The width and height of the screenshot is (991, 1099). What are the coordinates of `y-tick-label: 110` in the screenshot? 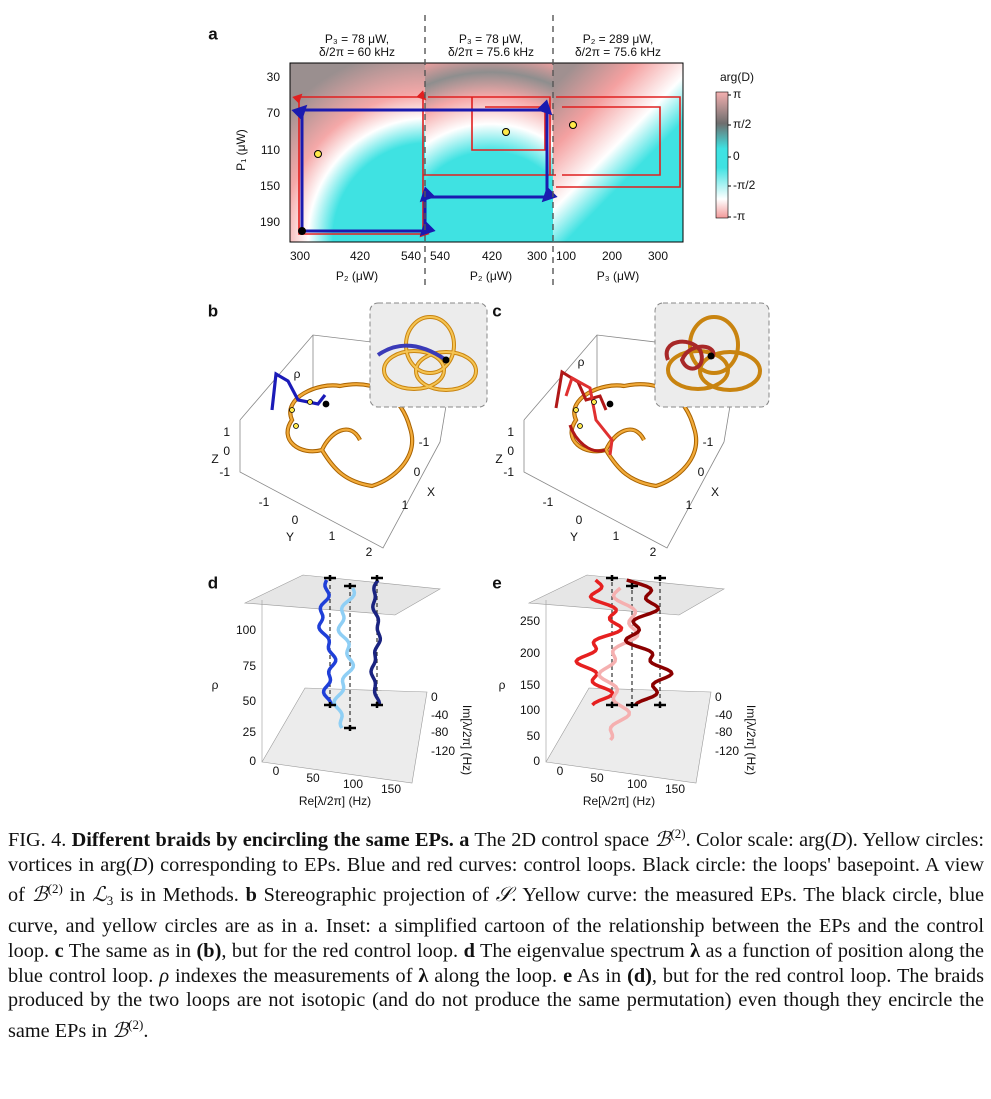 It's located at (270, 150).